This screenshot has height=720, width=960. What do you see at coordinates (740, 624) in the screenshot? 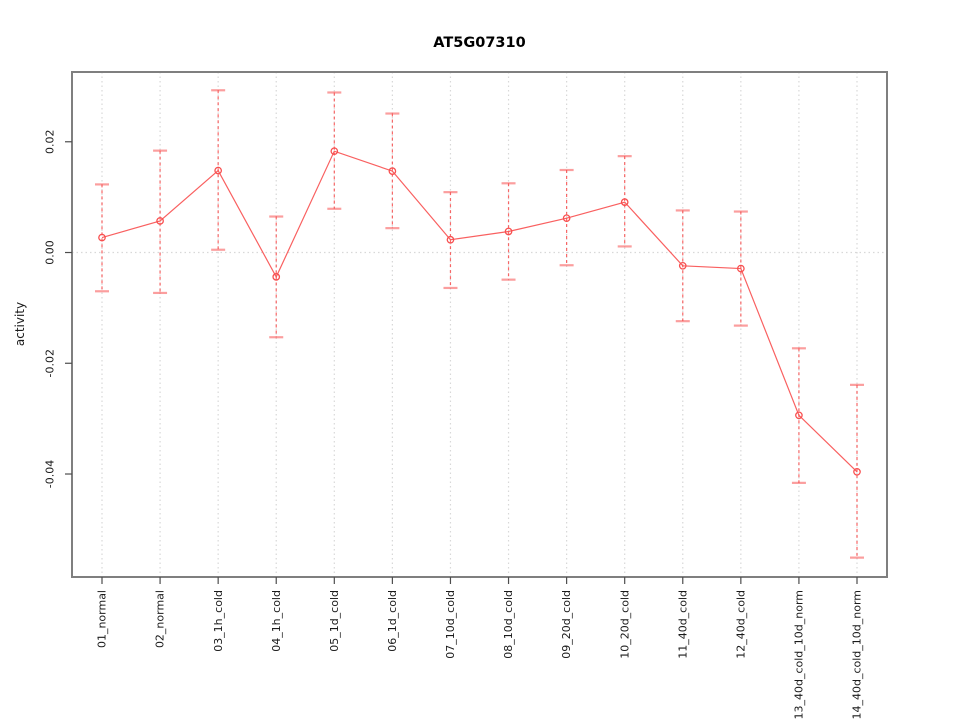
I see `x-tick-label: 12_40d_cold` at bounding box center [740, 624].